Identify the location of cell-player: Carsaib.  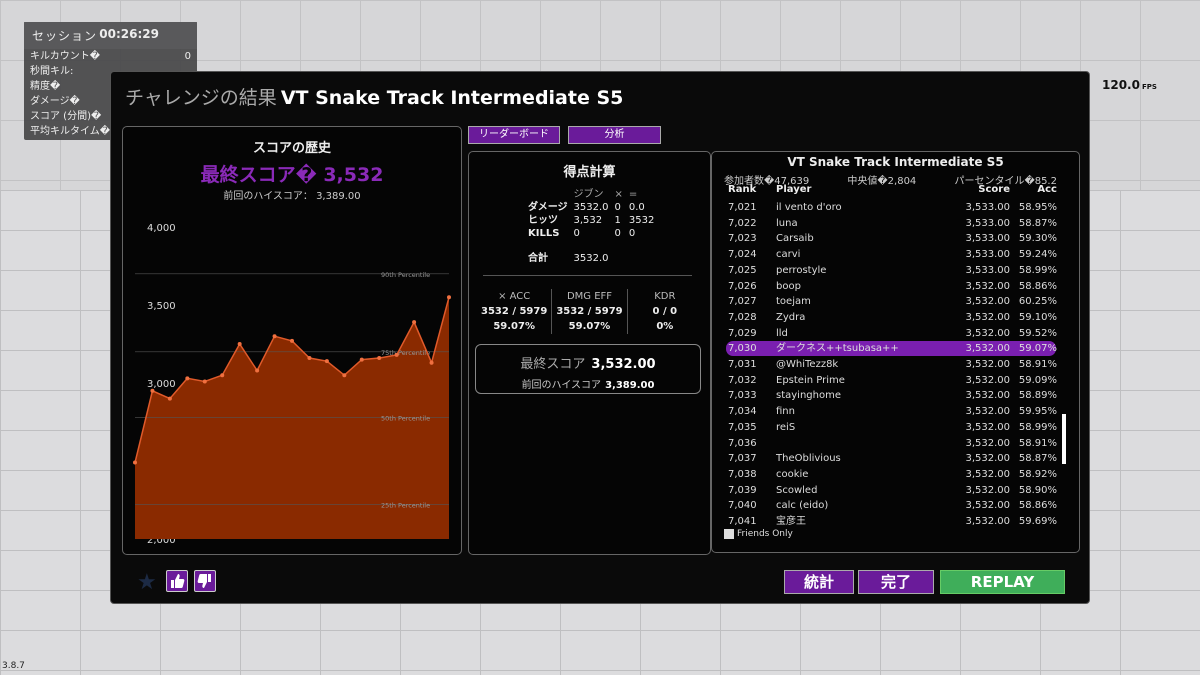
(795, 239).